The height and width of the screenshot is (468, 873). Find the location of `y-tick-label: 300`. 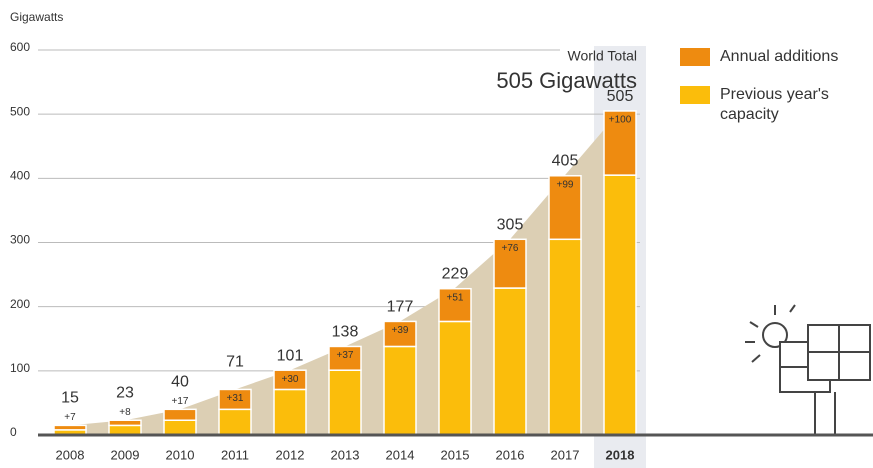

y-tick-label: 300 is located at coordinates (20, 240).